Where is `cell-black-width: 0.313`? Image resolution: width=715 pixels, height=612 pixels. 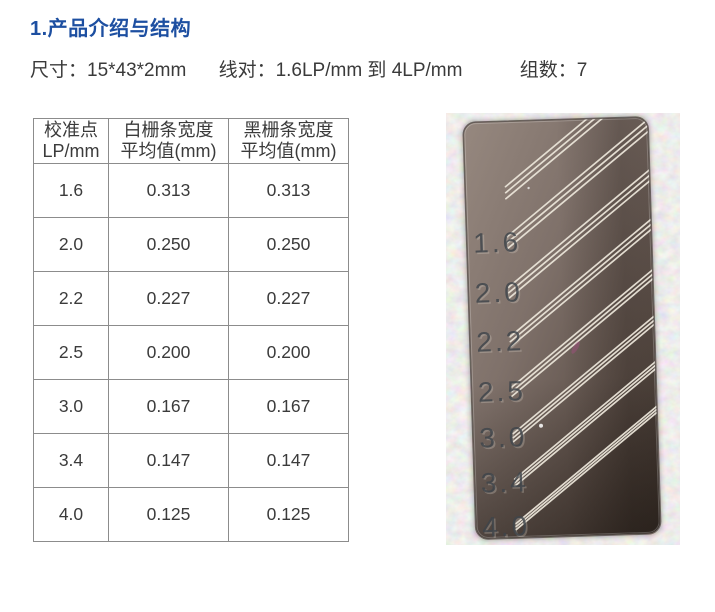
cell-black-width: 0.313 is located at coordinates (288, 190).